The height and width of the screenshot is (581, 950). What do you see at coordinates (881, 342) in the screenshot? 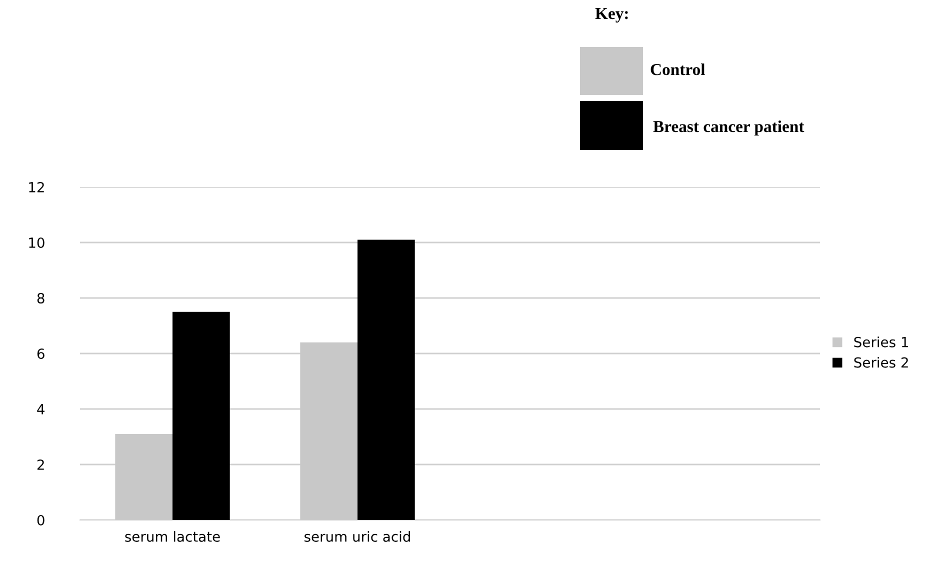
I see `legend-label: Series 1` at bounding box center [881, 342].